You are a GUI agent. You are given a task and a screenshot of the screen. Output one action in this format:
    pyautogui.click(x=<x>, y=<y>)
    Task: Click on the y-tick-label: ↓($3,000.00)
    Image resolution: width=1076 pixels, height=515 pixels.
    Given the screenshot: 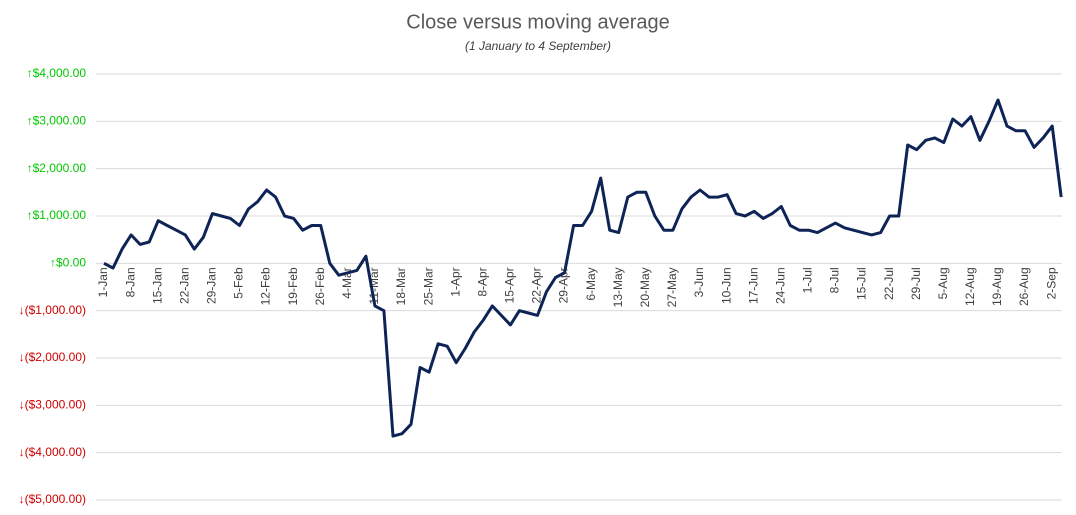 What is the action you would take?
    pyautogui.click(x=52, y=405)
    